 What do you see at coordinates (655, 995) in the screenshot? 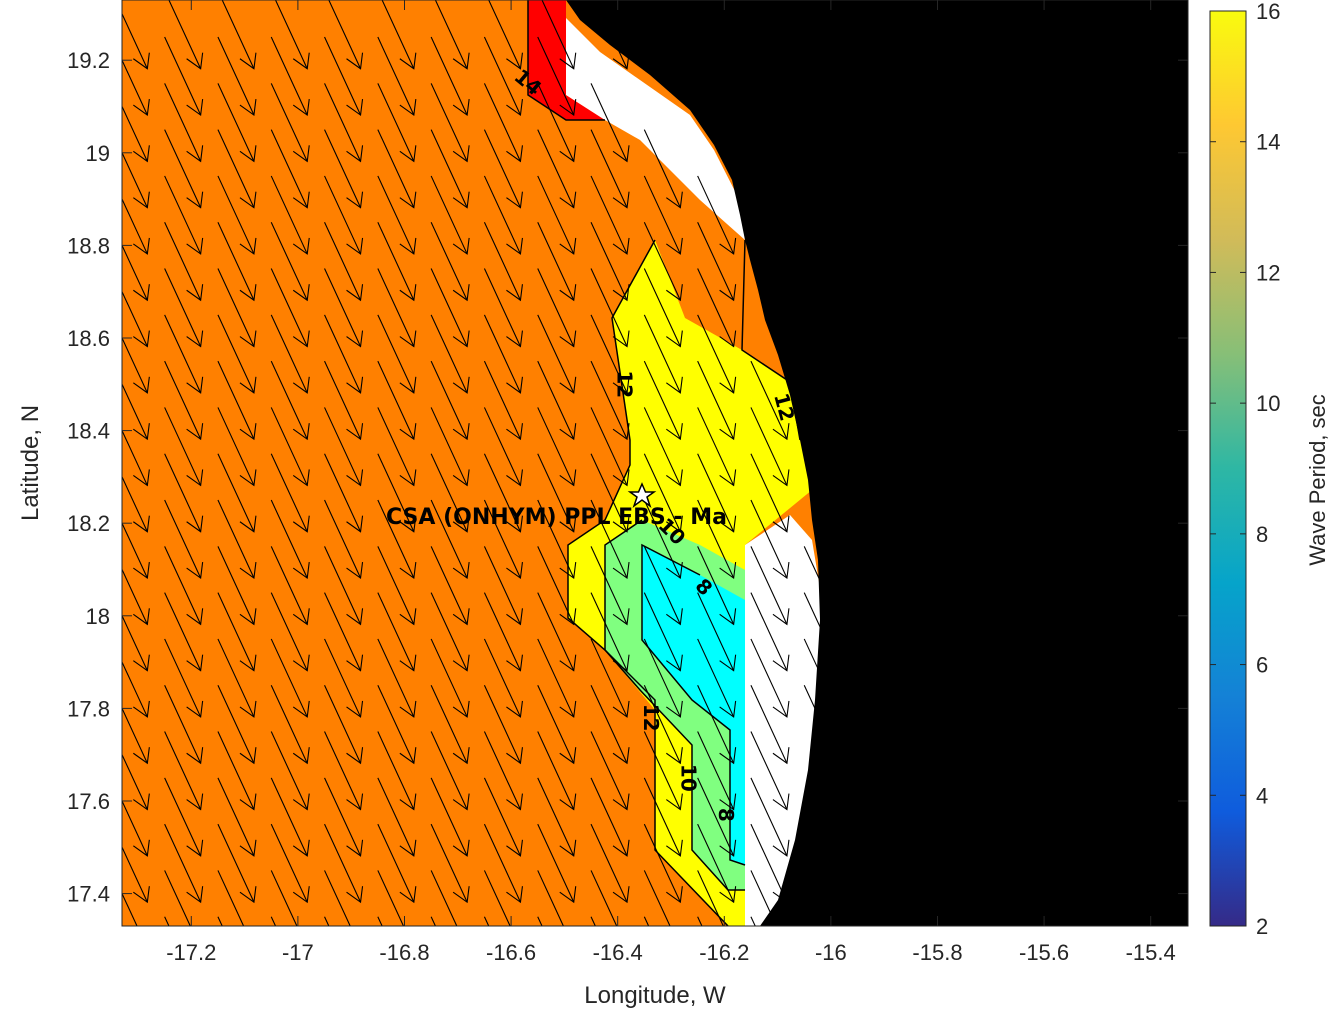
I see `x-axis-label: Longitude, W` at bounding box center [655, 995].